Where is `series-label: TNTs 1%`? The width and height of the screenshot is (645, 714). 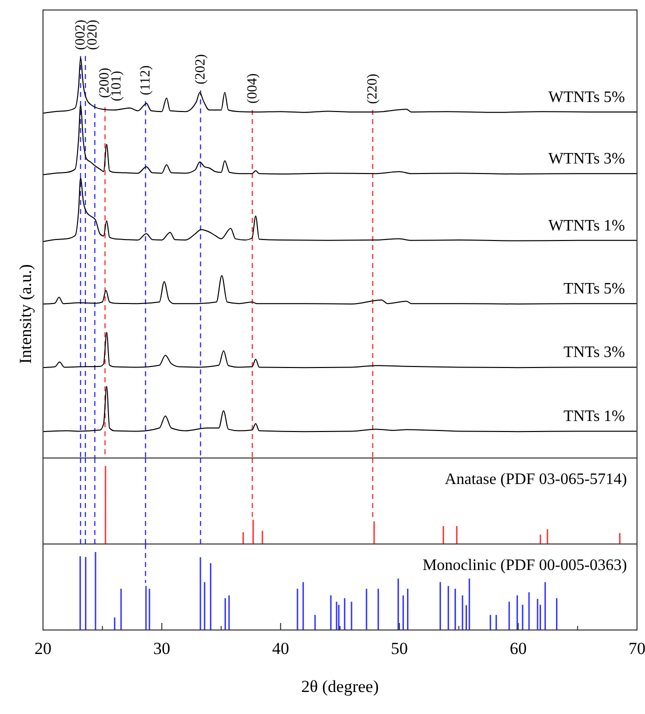 series-label: TNTs 1% is located at coordinates (594, 417).